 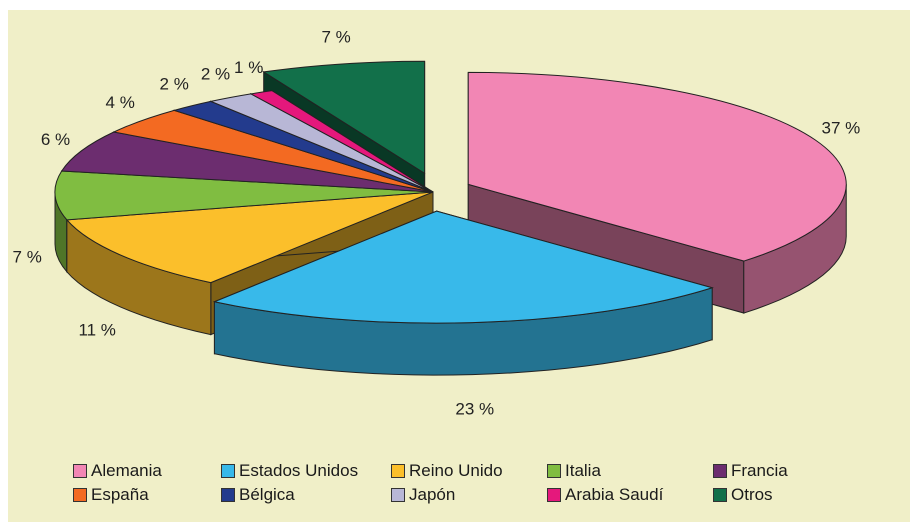 What do you see at coordinates (174, 84) in the screenshot?
I see `data-label-belgica: 2 %` at bounding box center [174, 84].